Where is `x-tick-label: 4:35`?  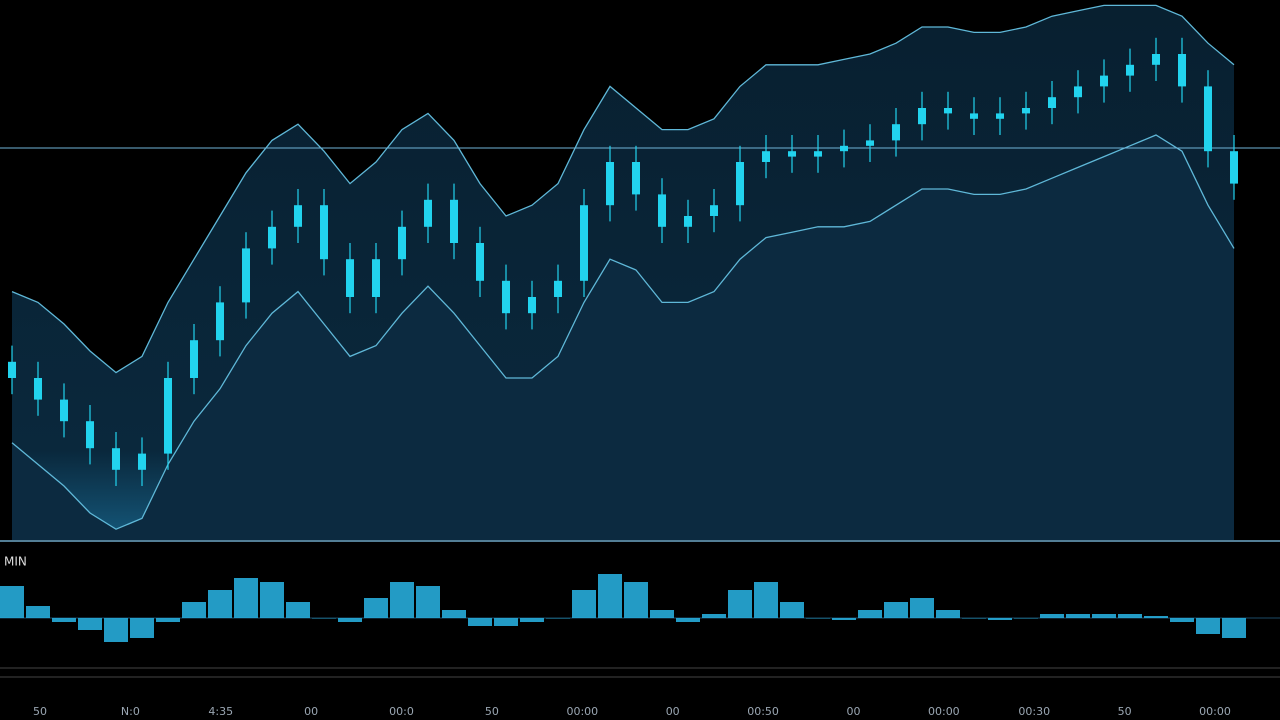
x-tick-label: 4:35 is located at coordinates (220, 711).